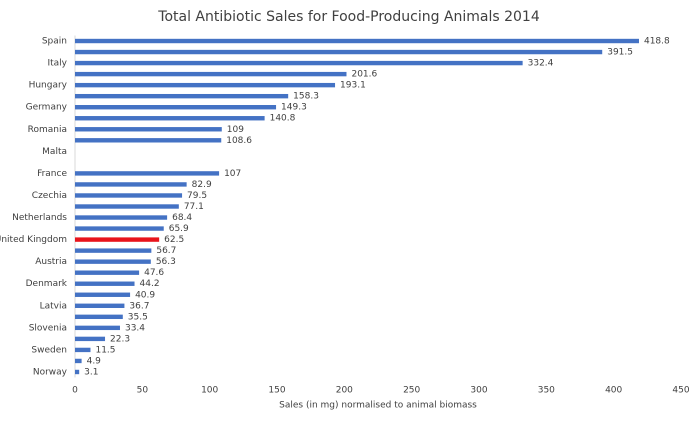 The height and width of the screenshot is (422, 699). Describe the element at coordinates (33, 240) in the screenshot. I see `y-tick-label: United Kingdom` at that location.